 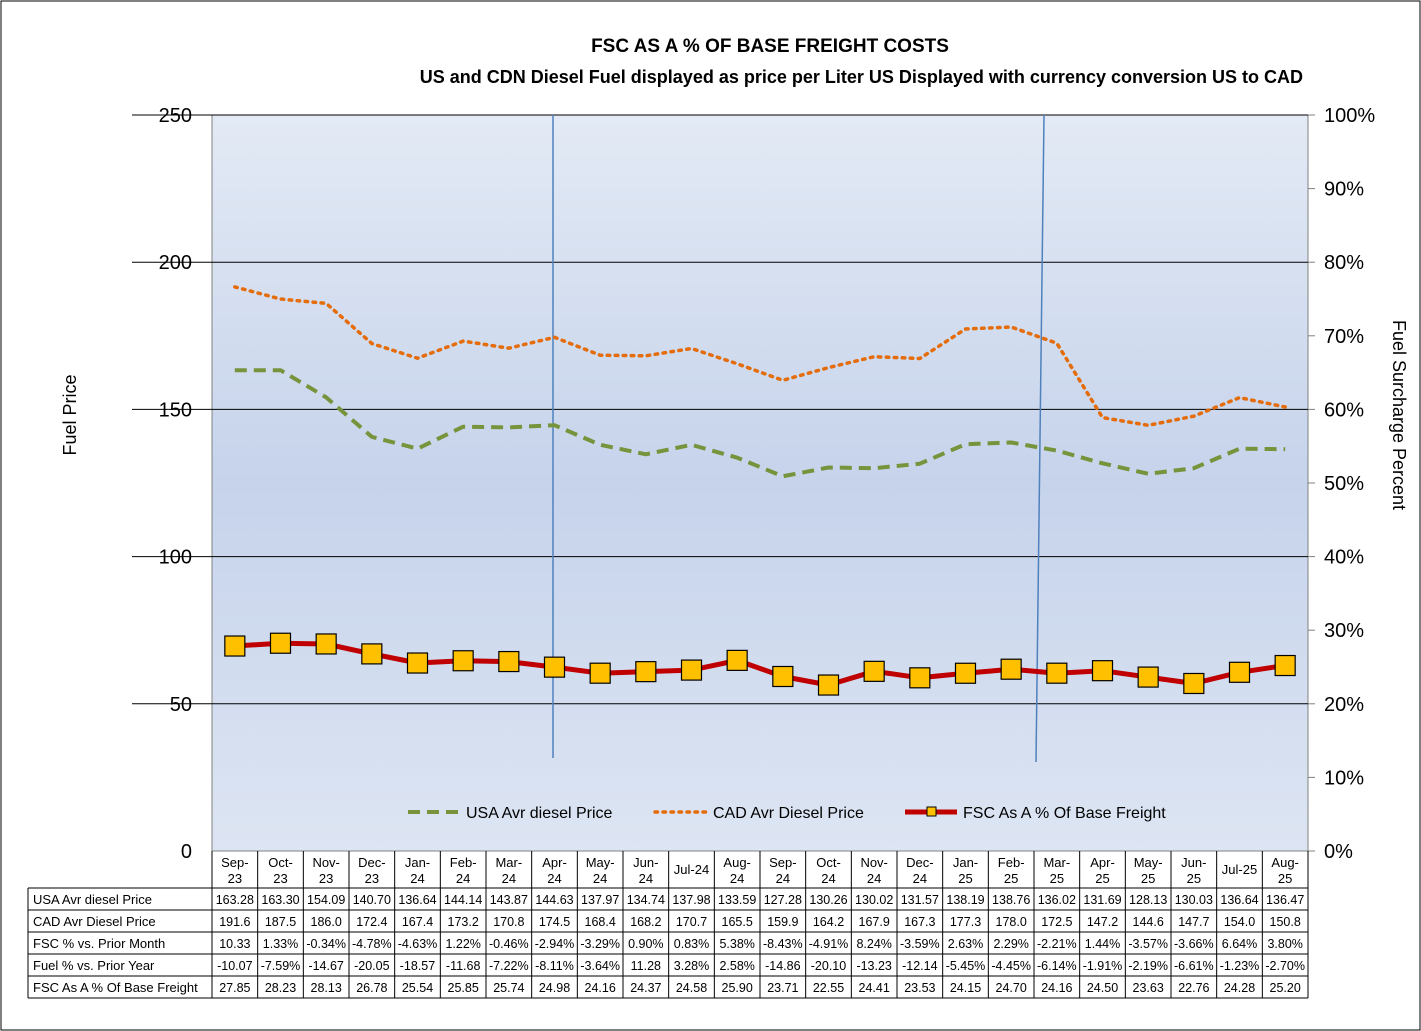 What do you see at coordinates (1344, 705) in the screenshot?
I see `y2-tick-label: 20%` at bounding box center [1344, 705].